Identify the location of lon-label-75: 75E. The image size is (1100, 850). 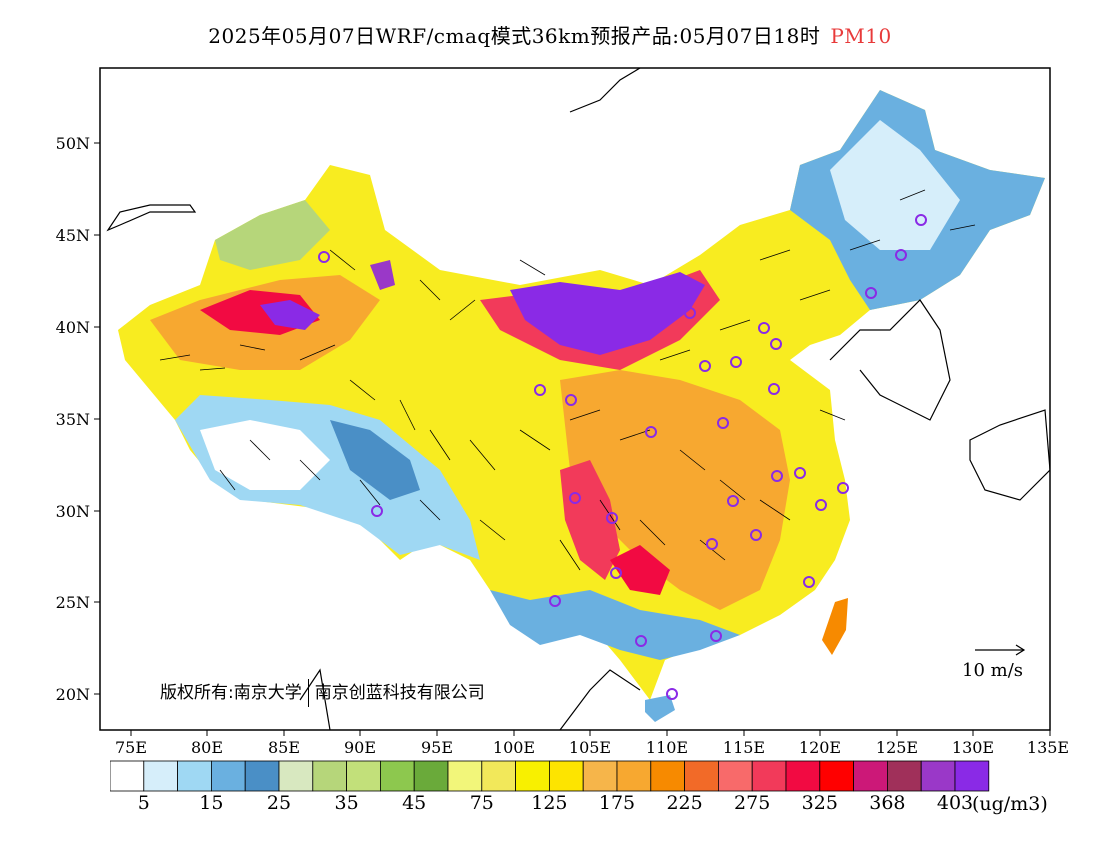
(131, 747).